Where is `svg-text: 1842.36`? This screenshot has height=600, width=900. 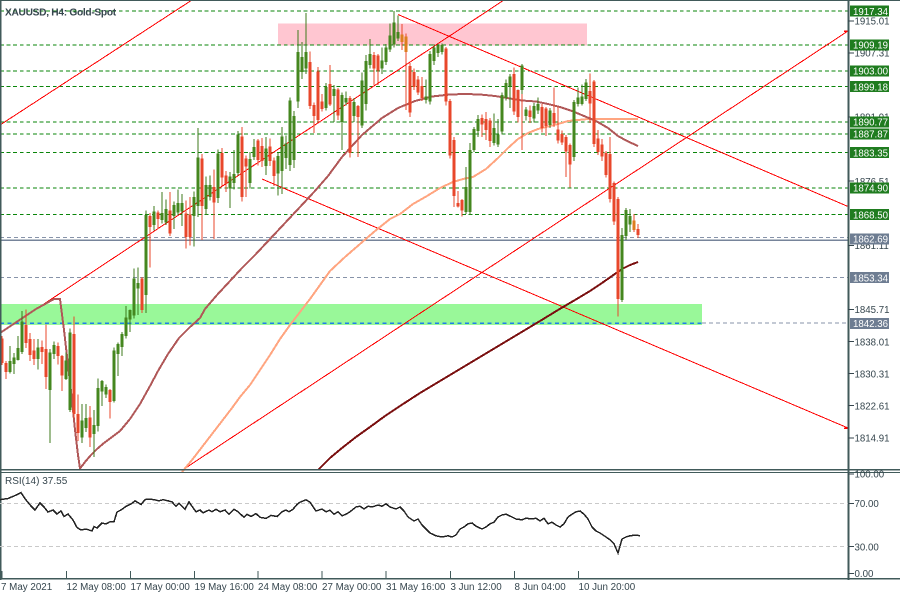
svg-text: 1842.36 is located at coordinates (870, 324).